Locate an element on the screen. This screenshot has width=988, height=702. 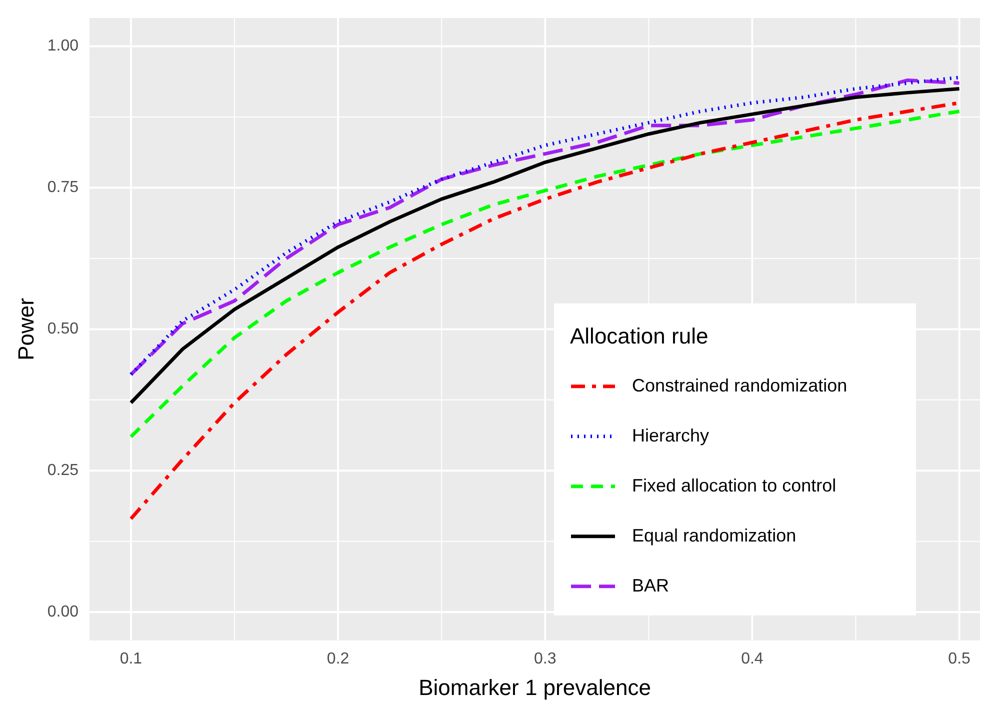
x-tick-label: 0.5 is located at coordinates (959, 659).